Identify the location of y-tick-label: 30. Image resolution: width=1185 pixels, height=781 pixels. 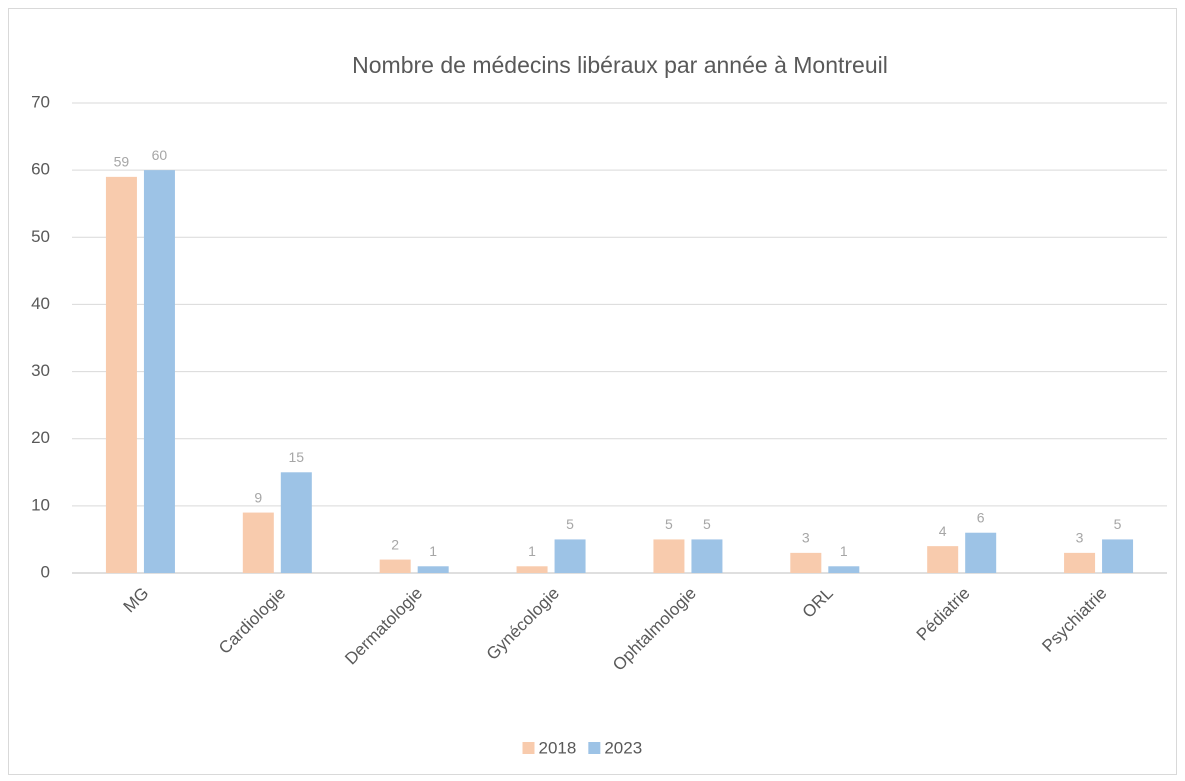
(40, 370).